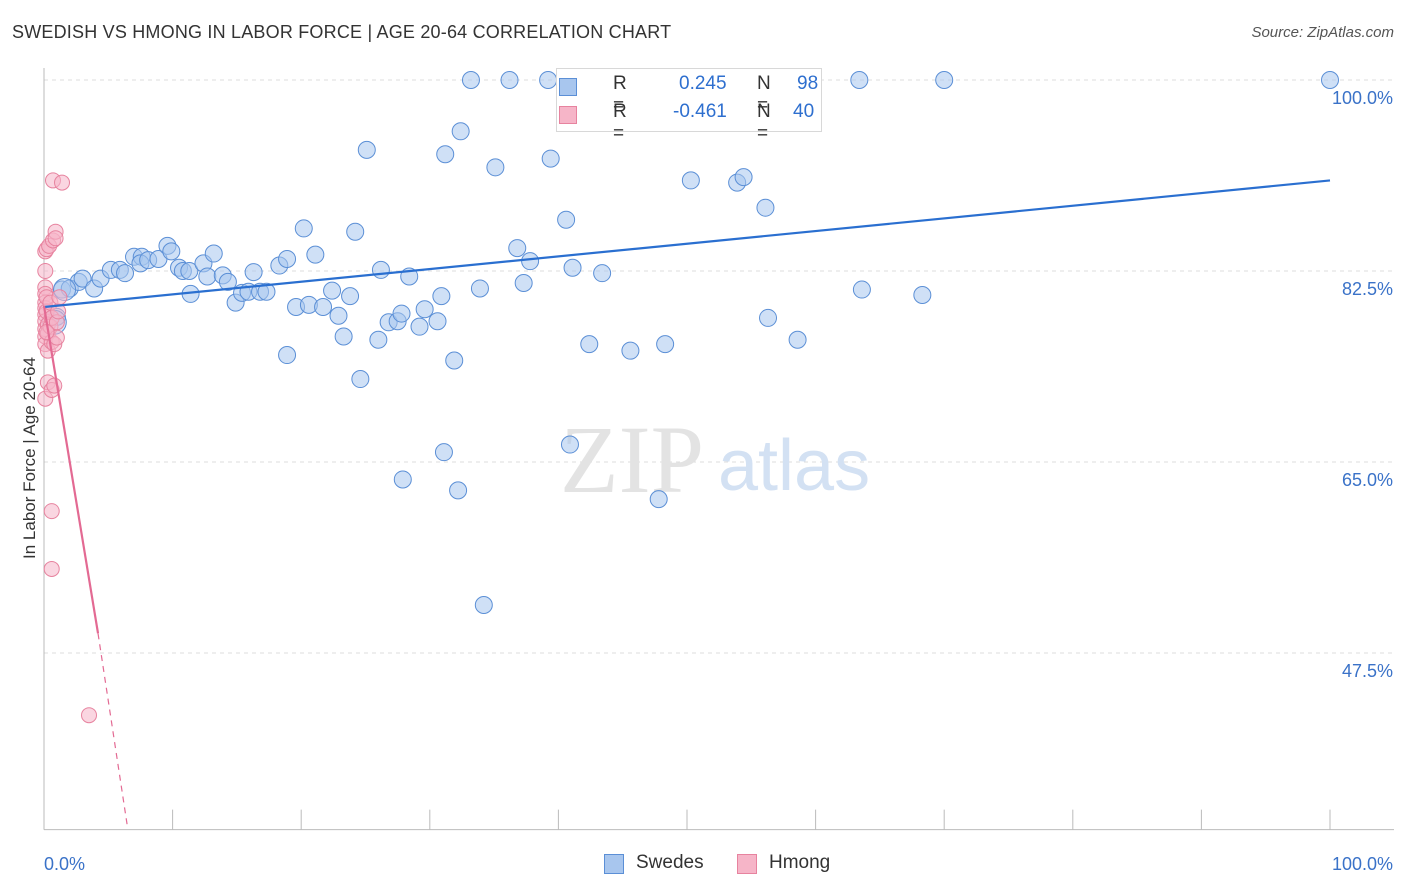 The image size is (1406, 892). I want to click on x-tick-label: 0.0%, so click(64, 864).